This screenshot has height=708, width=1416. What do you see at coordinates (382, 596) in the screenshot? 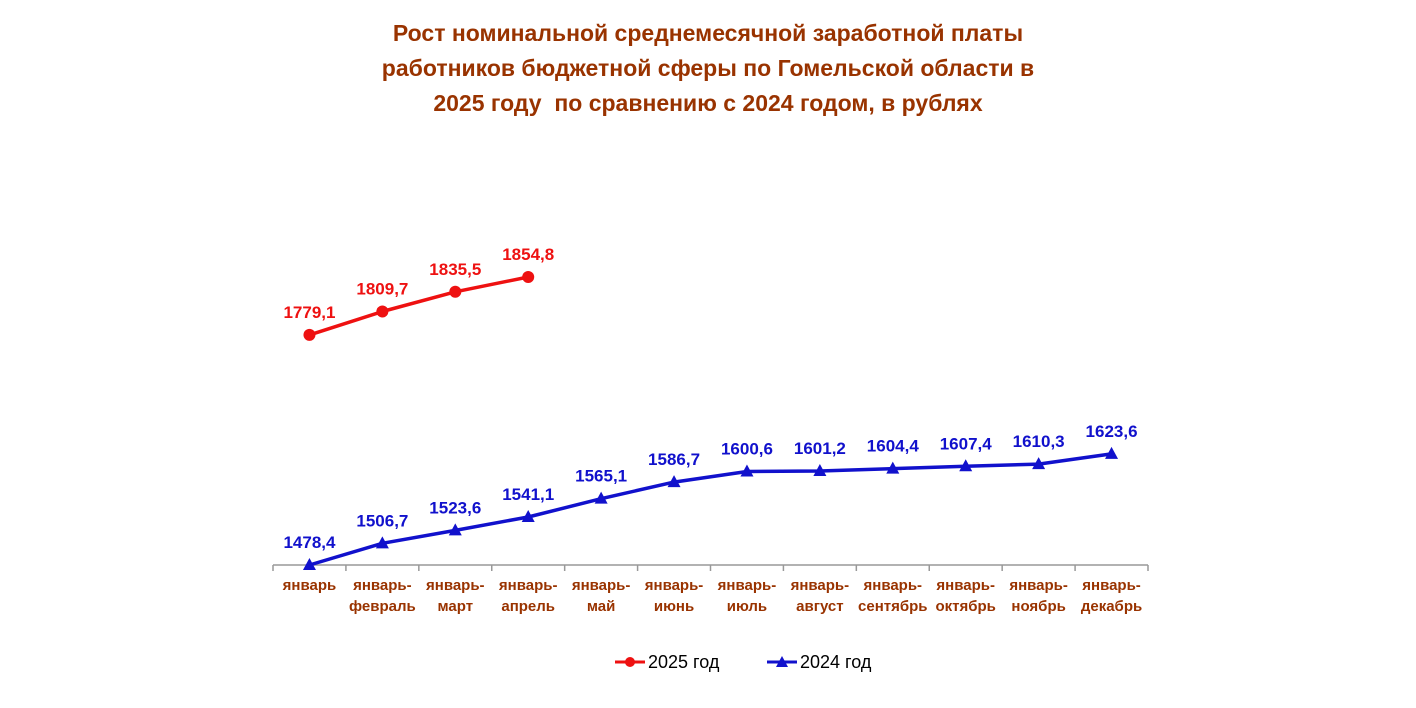
I see `x-tick-label: январь-февраль` at bounding box center [382, 596].